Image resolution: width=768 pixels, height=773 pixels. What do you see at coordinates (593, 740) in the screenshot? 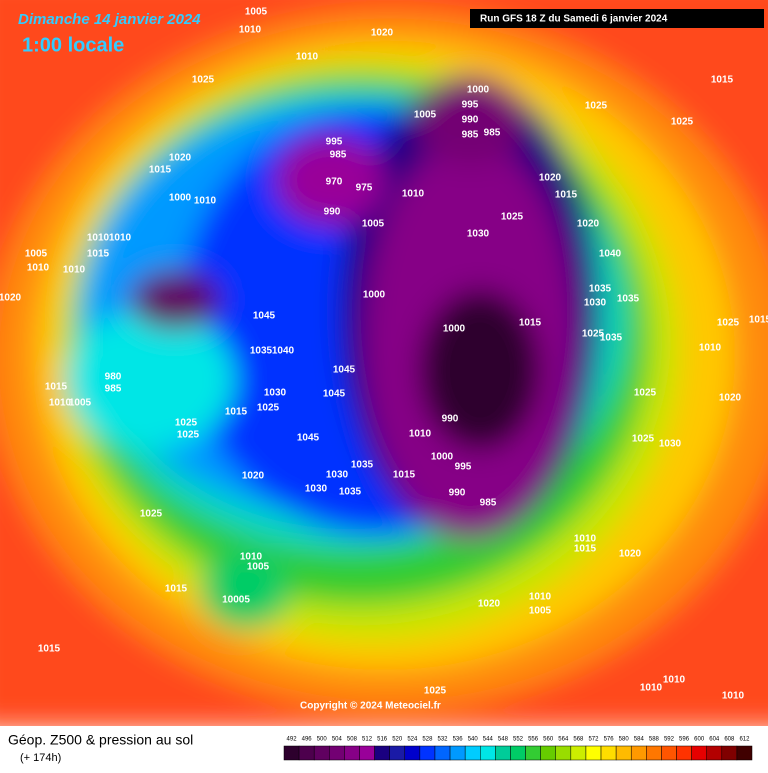
I see `legend-label: 572` at bounding box center [593, 740].